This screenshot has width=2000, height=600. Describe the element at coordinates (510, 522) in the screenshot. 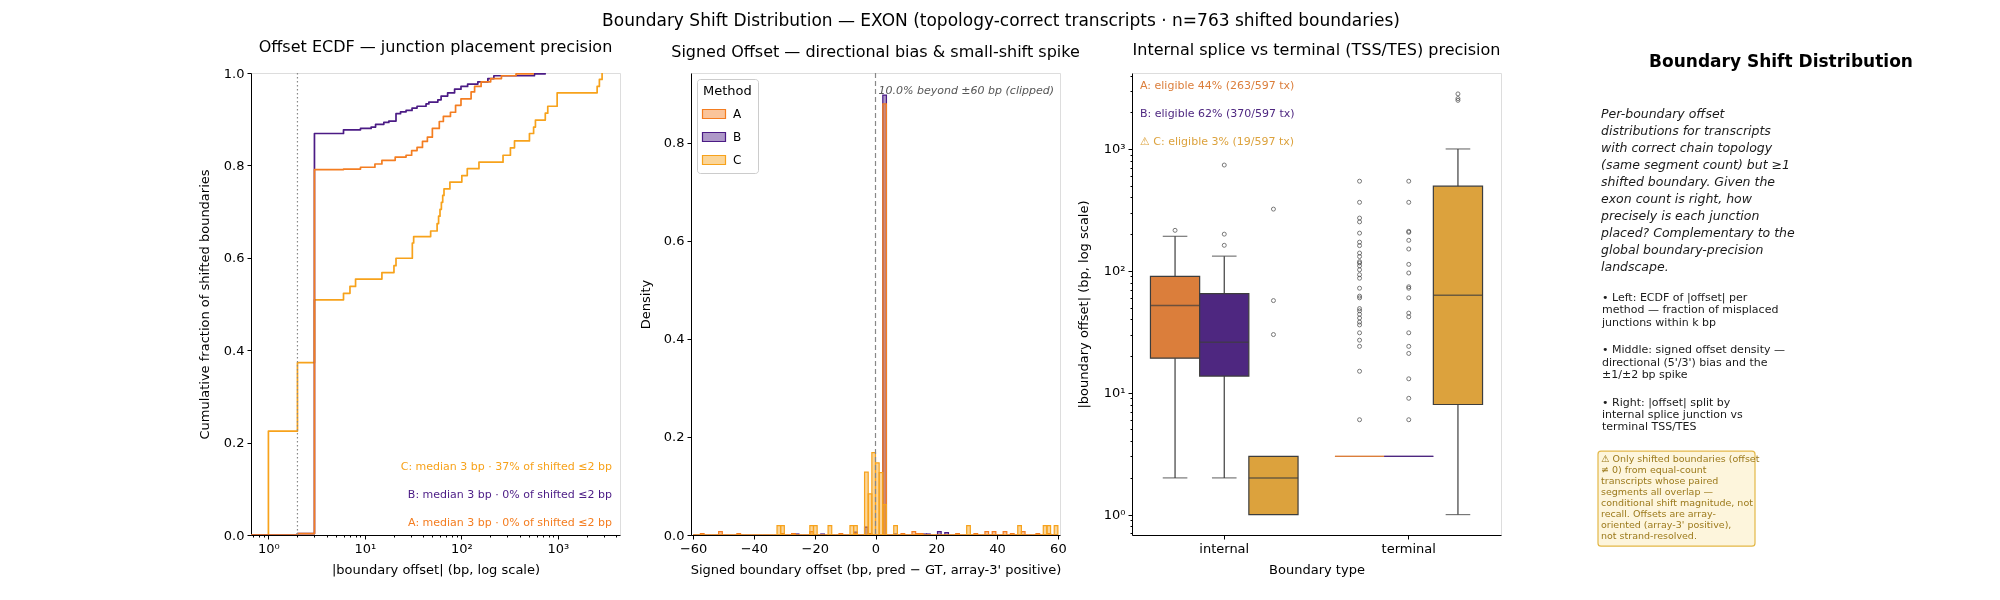

I see `annotation: A: median 3 bp · 0% of shifted ≤2 bp` at that location.